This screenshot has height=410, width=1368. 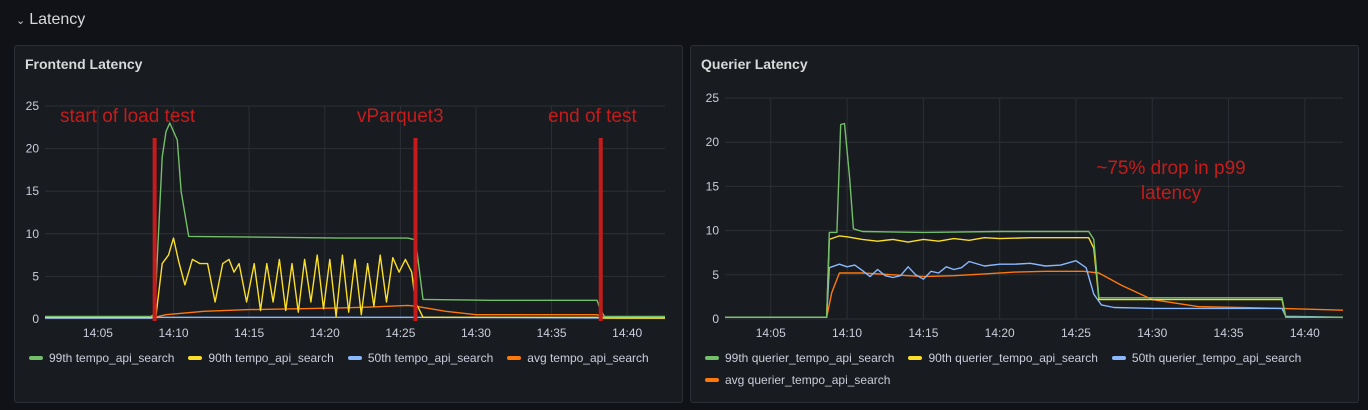 What do you see at coordinates (592, 116) in the screenshot?
I see `annotation-text: end of test` at bounding box center [592, 116].